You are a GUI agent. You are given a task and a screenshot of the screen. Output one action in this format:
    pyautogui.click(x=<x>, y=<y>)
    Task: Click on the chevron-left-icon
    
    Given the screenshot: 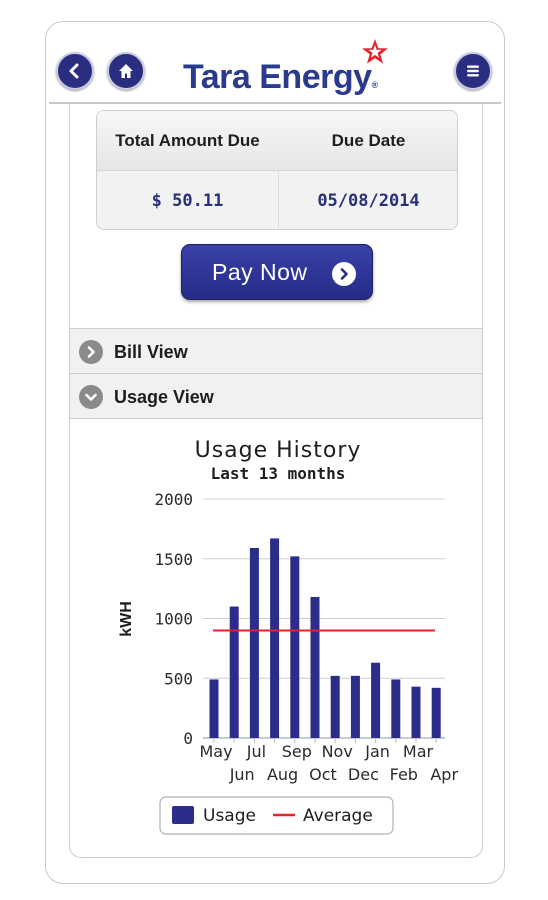 What is the action you would take?
    pyautogui.click(x=74, y=71)
    